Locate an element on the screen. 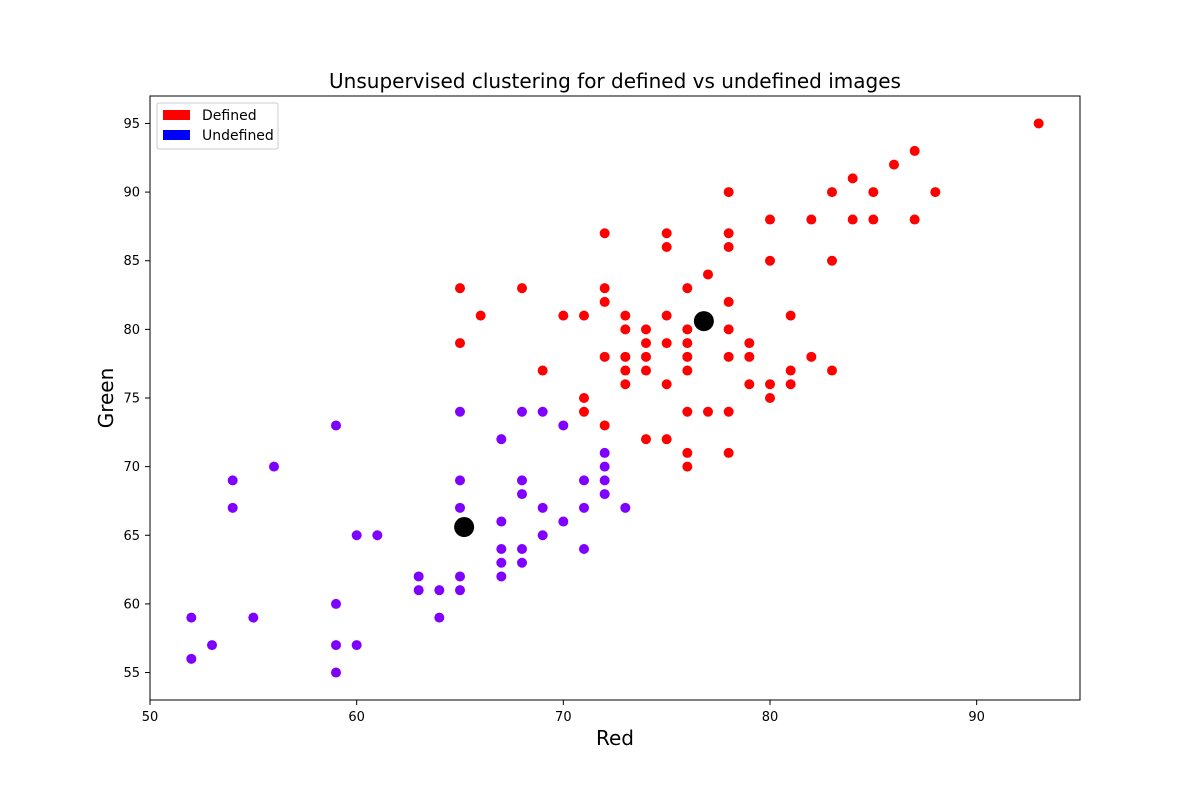 Image resolution: width=1200 pixels, height=800 pixels. legend: Defined Undefined is located at coordinates (217, 126).